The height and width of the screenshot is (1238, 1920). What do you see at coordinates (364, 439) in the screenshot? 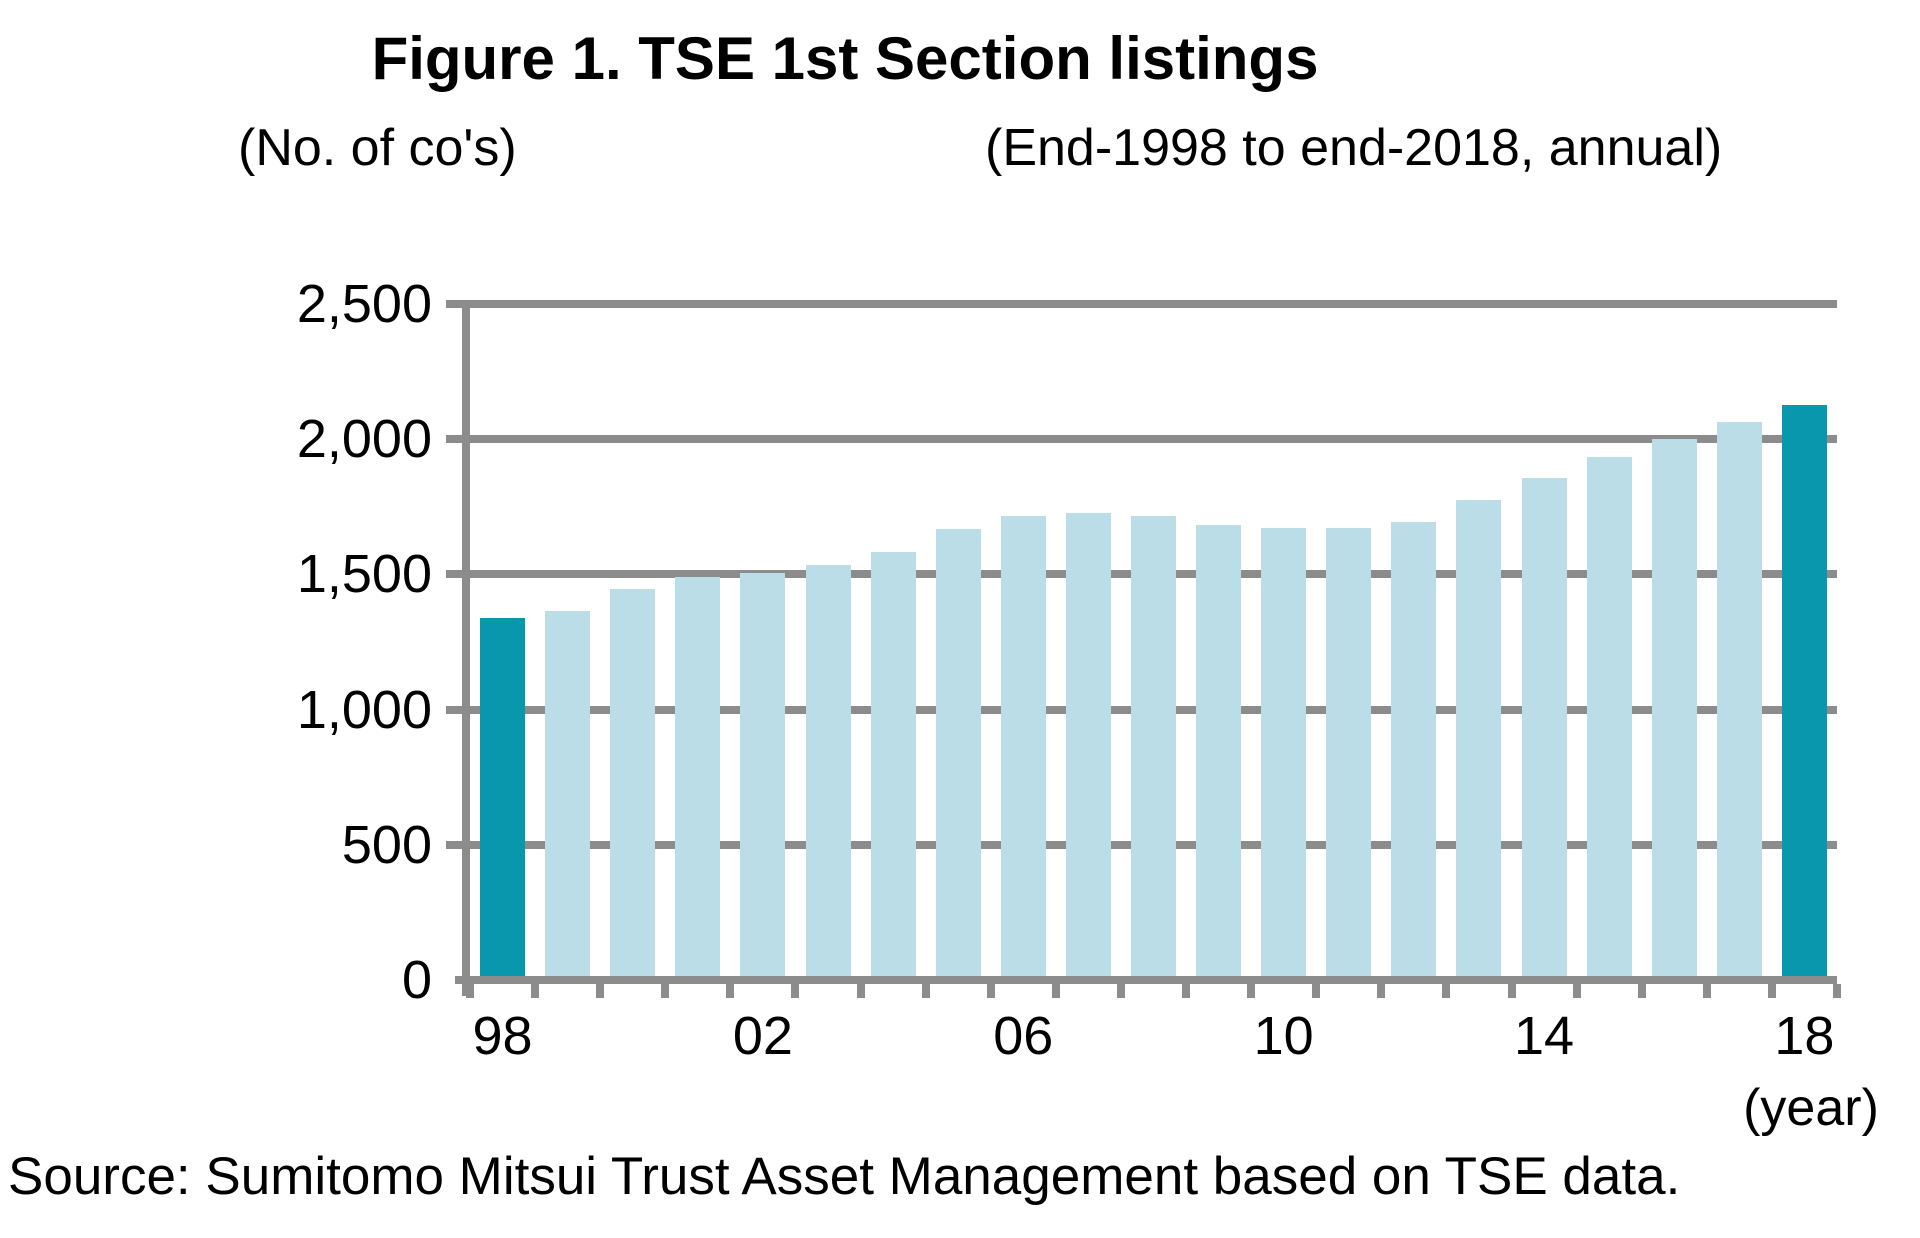
I see `y-axis-label-2000: 2,000` at bounding box center [364, 439].